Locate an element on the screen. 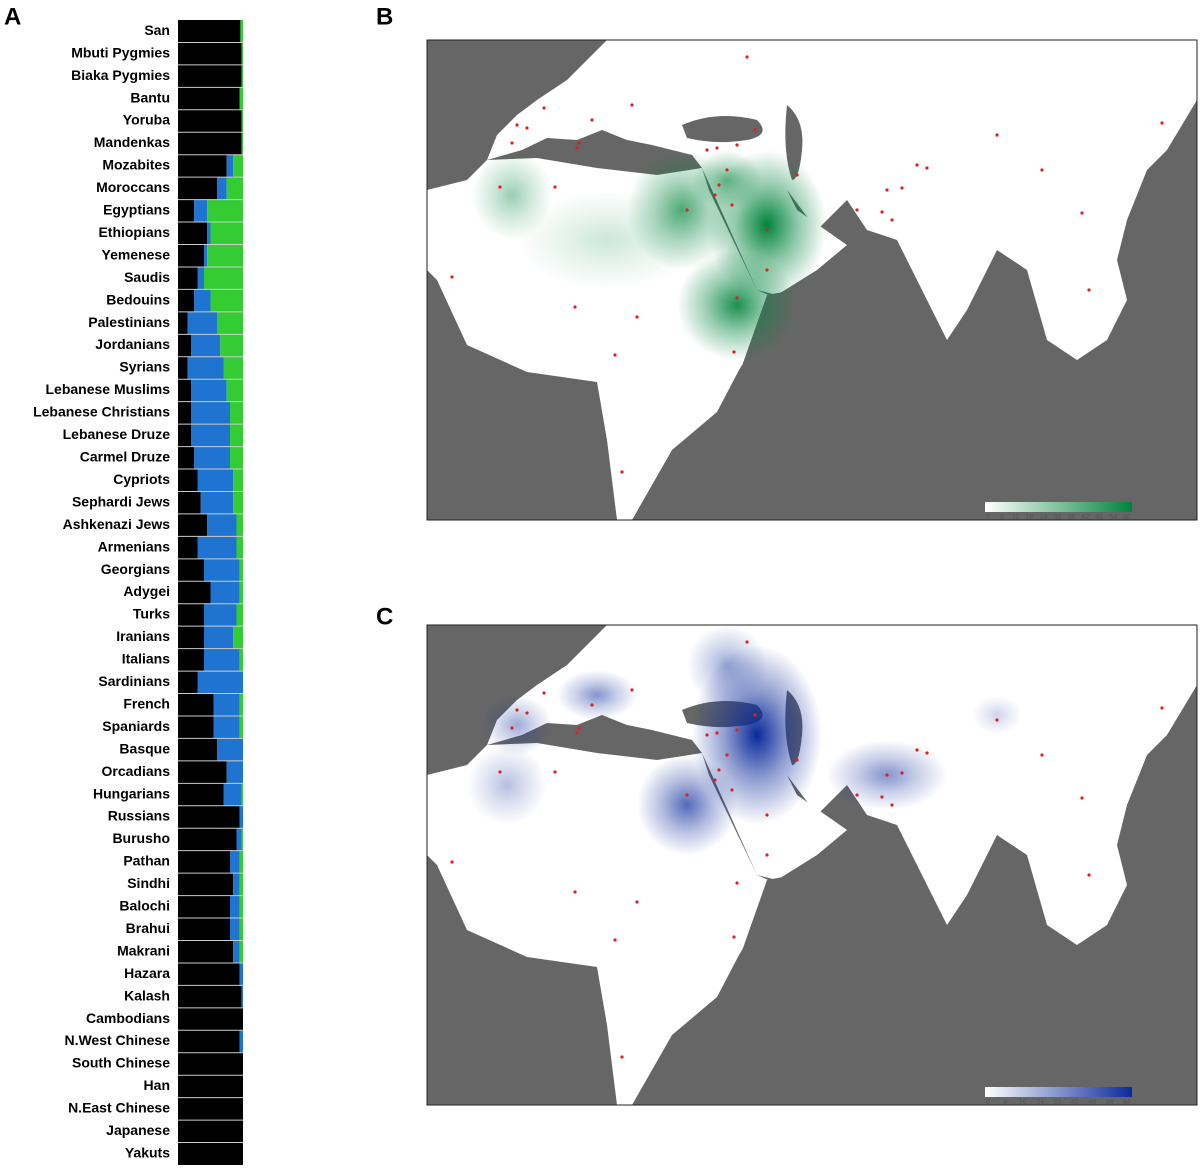 This screenshot has width=1200, height=1174. population-label: Jordanians is located at coordinates (132, 344).